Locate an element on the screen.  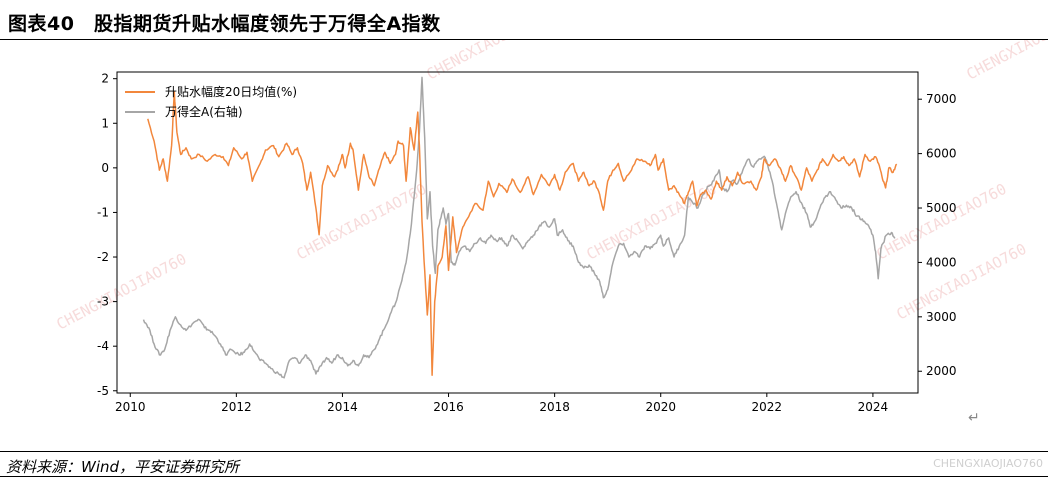
return-mark-icon: ↵ is located at coordinates (974, 418).